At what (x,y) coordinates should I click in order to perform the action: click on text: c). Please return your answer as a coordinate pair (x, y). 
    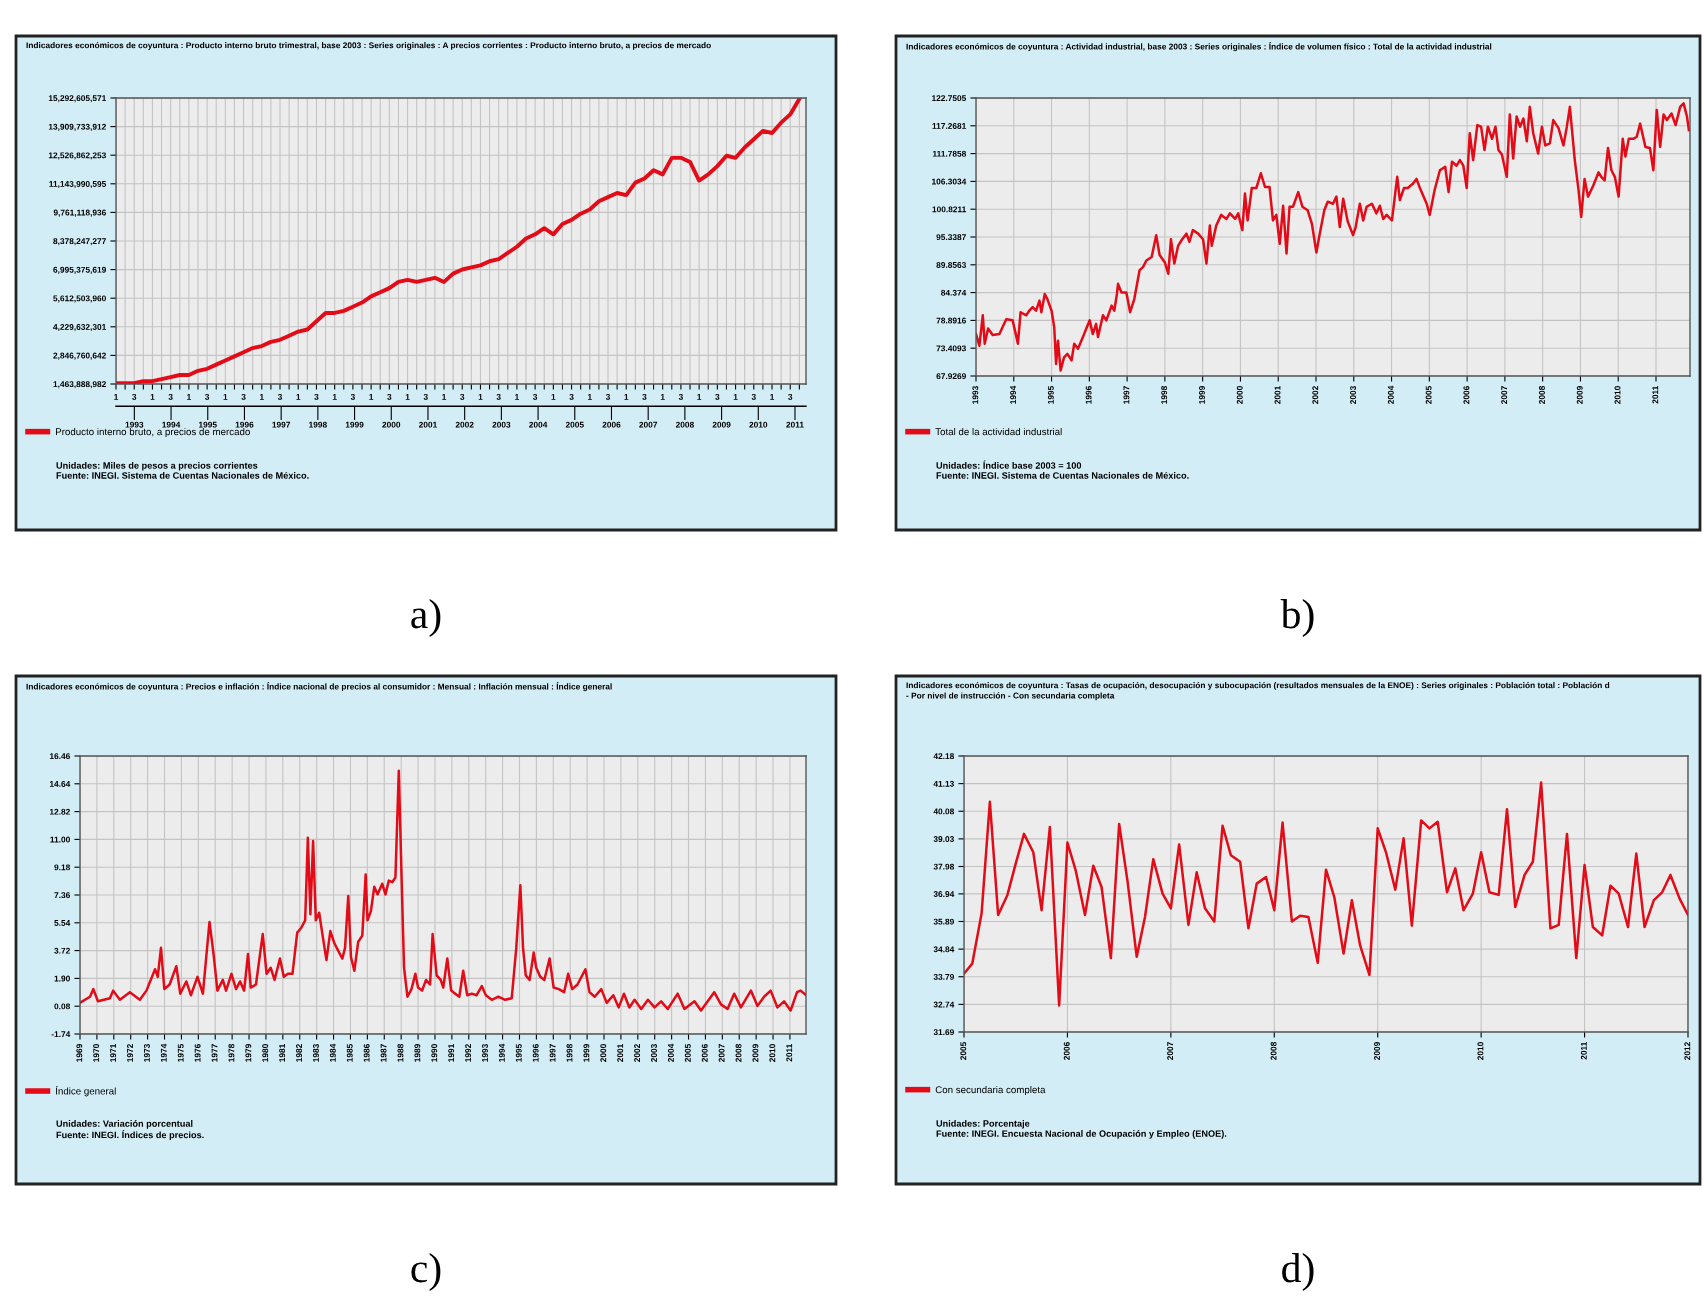
    Looking at the image, I should click on (426, 1272).